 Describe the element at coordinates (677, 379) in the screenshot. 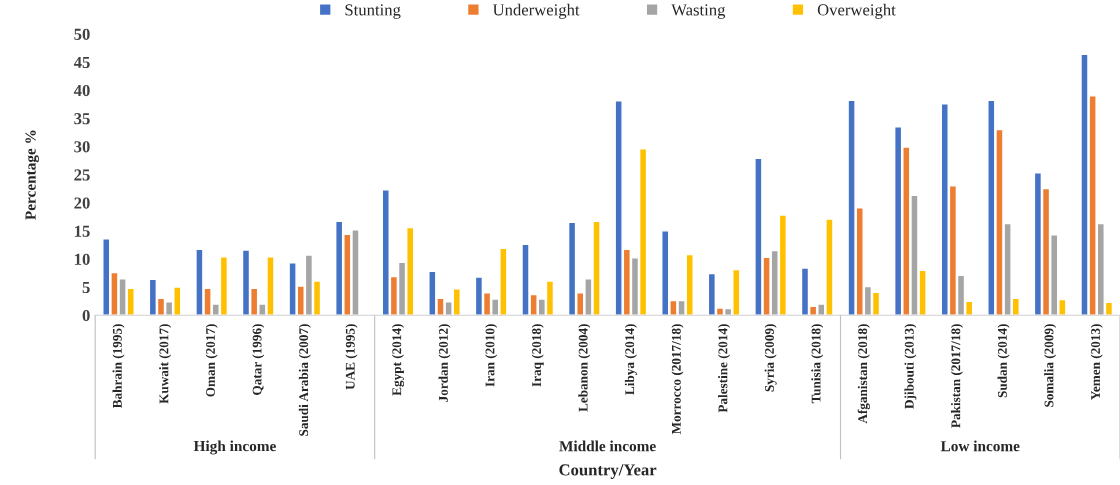

I see `x-tick-label: Morrocco (2017/18)` at that location.